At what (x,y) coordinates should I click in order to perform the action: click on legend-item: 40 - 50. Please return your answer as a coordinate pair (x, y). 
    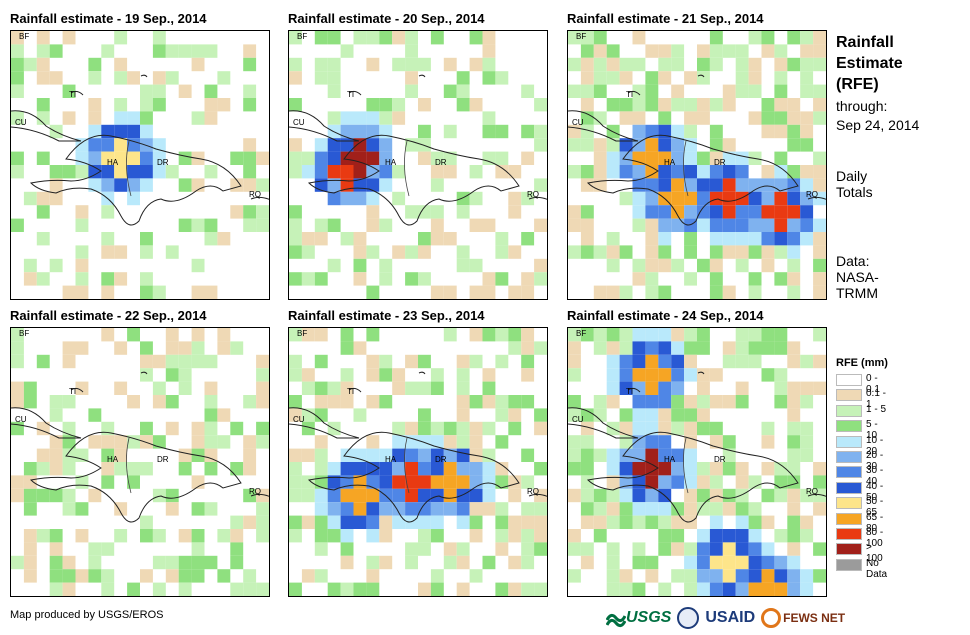
    Looking at the image, I should click on (862, 491).